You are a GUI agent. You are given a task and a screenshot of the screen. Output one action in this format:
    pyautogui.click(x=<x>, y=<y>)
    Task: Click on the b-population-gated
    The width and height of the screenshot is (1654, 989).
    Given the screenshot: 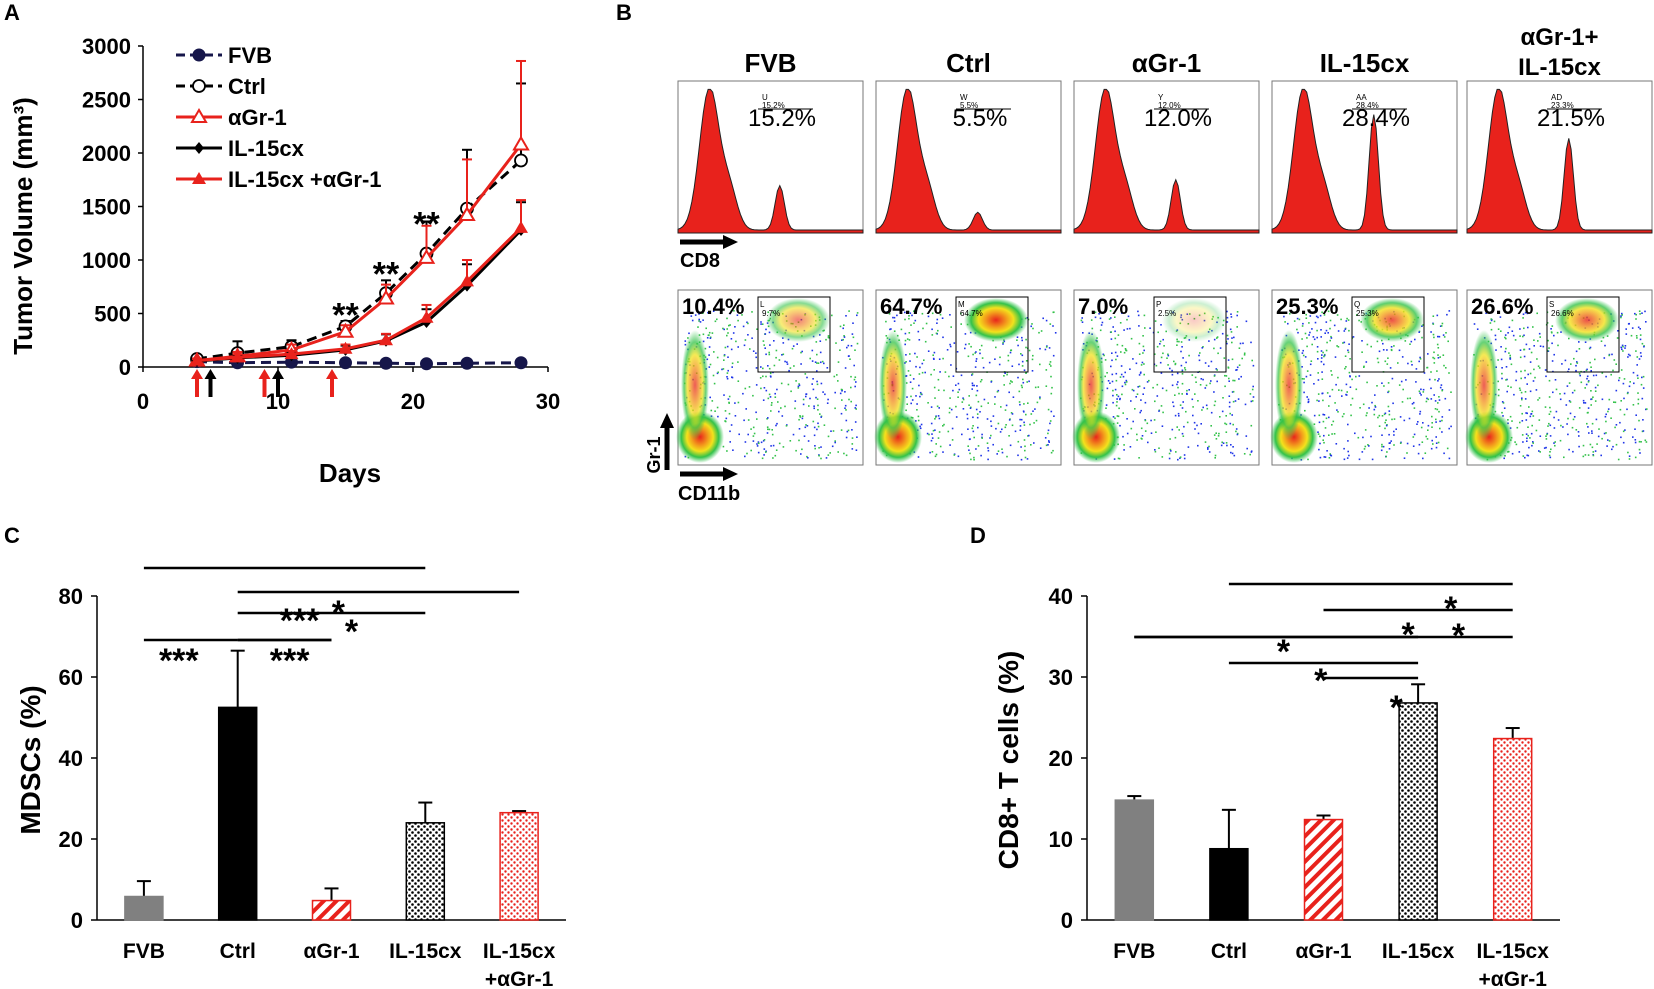 What is the action you would take?
    pyautogui.click(x=996, y=320)
    